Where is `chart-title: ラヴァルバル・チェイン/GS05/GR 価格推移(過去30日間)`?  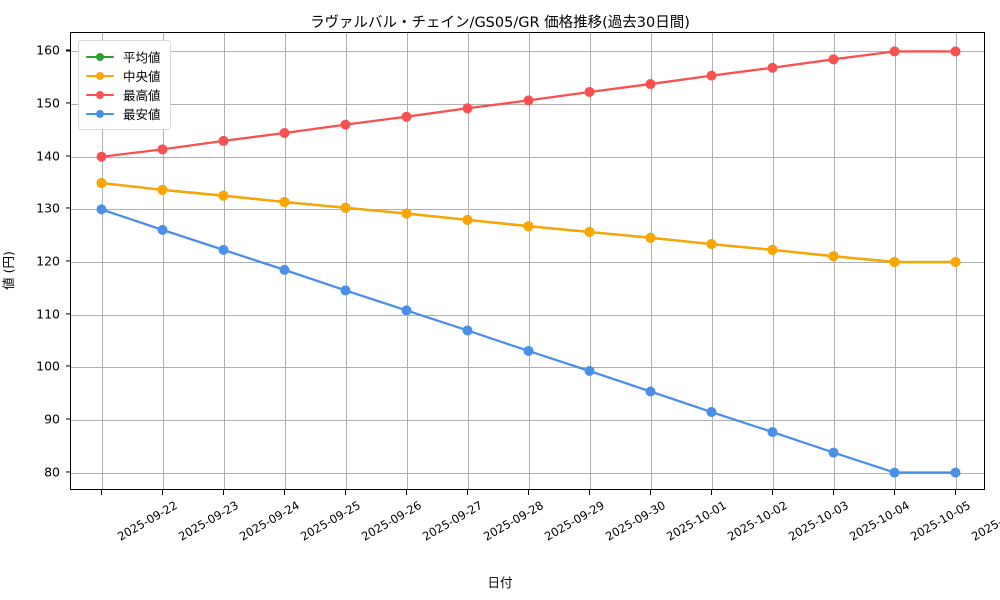
chart-title: ラヴァルバル・チェイン/GS05/GR 価格推移(過去30日間) is located at coordinates (500, 23).